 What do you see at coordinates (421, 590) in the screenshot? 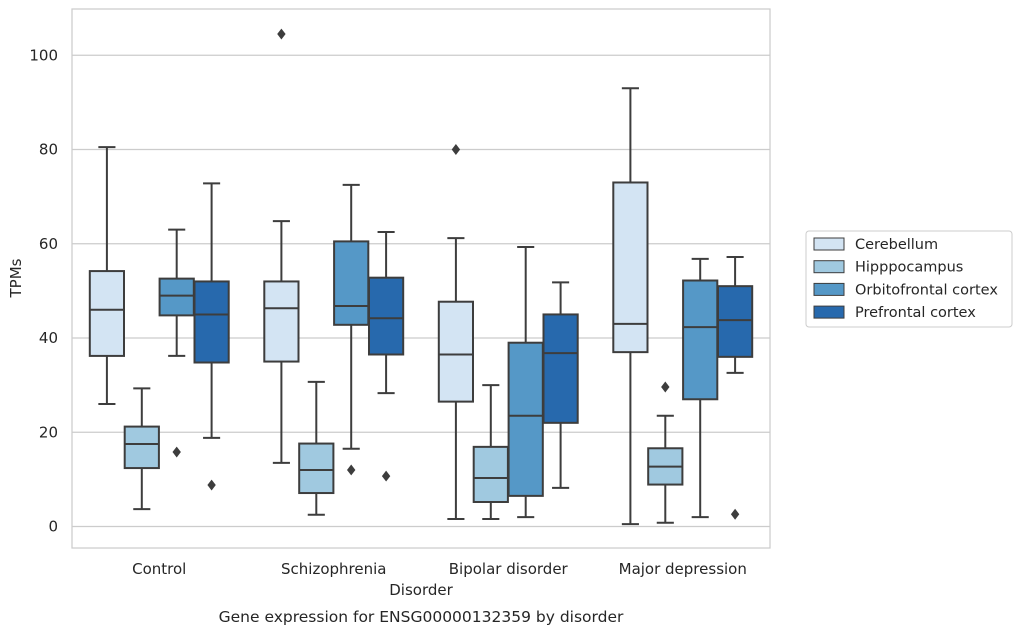
I see `x-axis-label: Disorder` at bounding box center [421, 590].